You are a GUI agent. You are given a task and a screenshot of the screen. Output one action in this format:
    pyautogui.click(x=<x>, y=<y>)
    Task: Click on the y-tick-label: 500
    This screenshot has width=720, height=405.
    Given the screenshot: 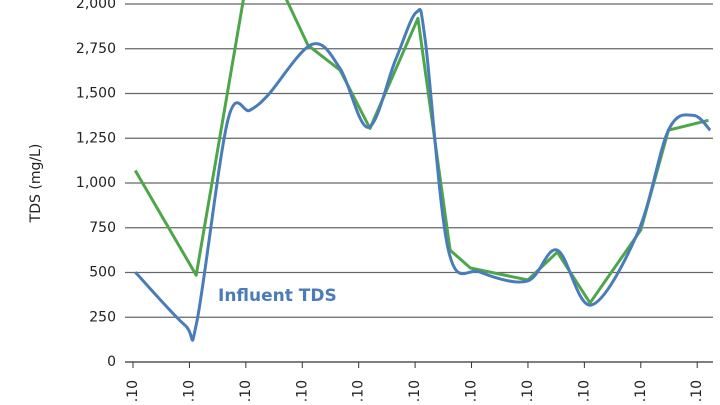 What is the action you would take?
    pyautogui.click(x=102, y=273)
    